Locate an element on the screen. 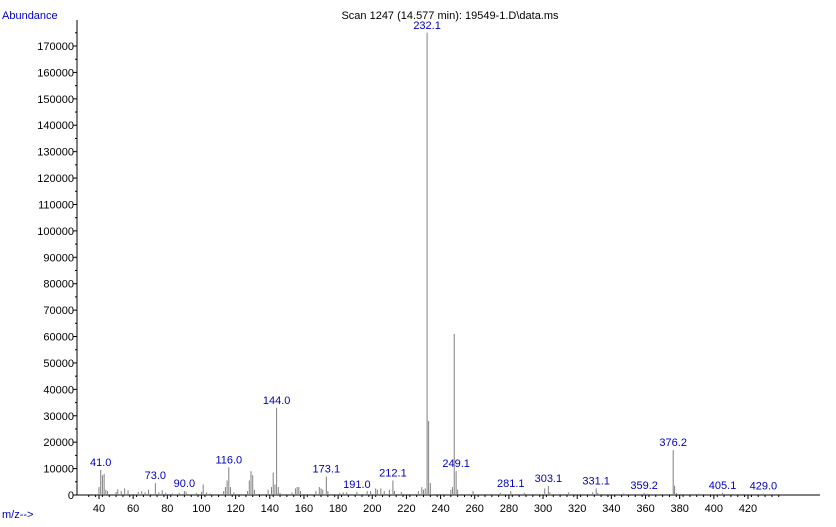 This screenshot has height=527, width=836. y-axis-title: Abundance is located at coordinates (30, 16).